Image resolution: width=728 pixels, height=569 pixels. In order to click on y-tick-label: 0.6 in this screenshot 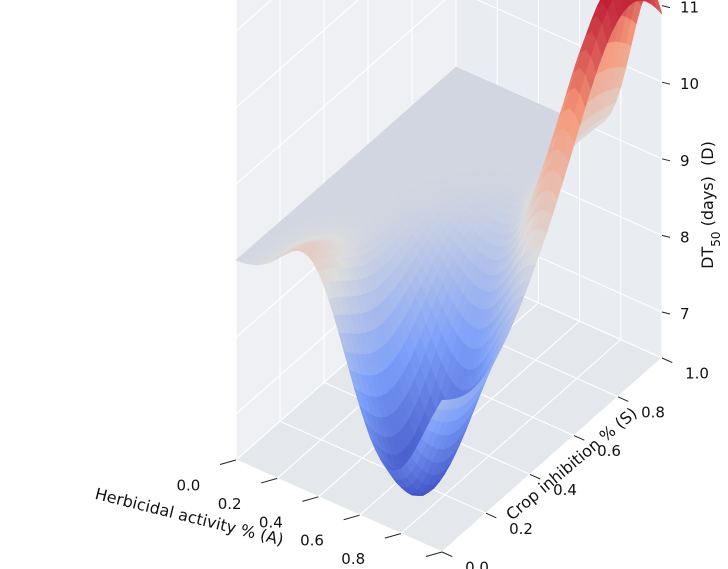, I will do `click(609, 451)`.